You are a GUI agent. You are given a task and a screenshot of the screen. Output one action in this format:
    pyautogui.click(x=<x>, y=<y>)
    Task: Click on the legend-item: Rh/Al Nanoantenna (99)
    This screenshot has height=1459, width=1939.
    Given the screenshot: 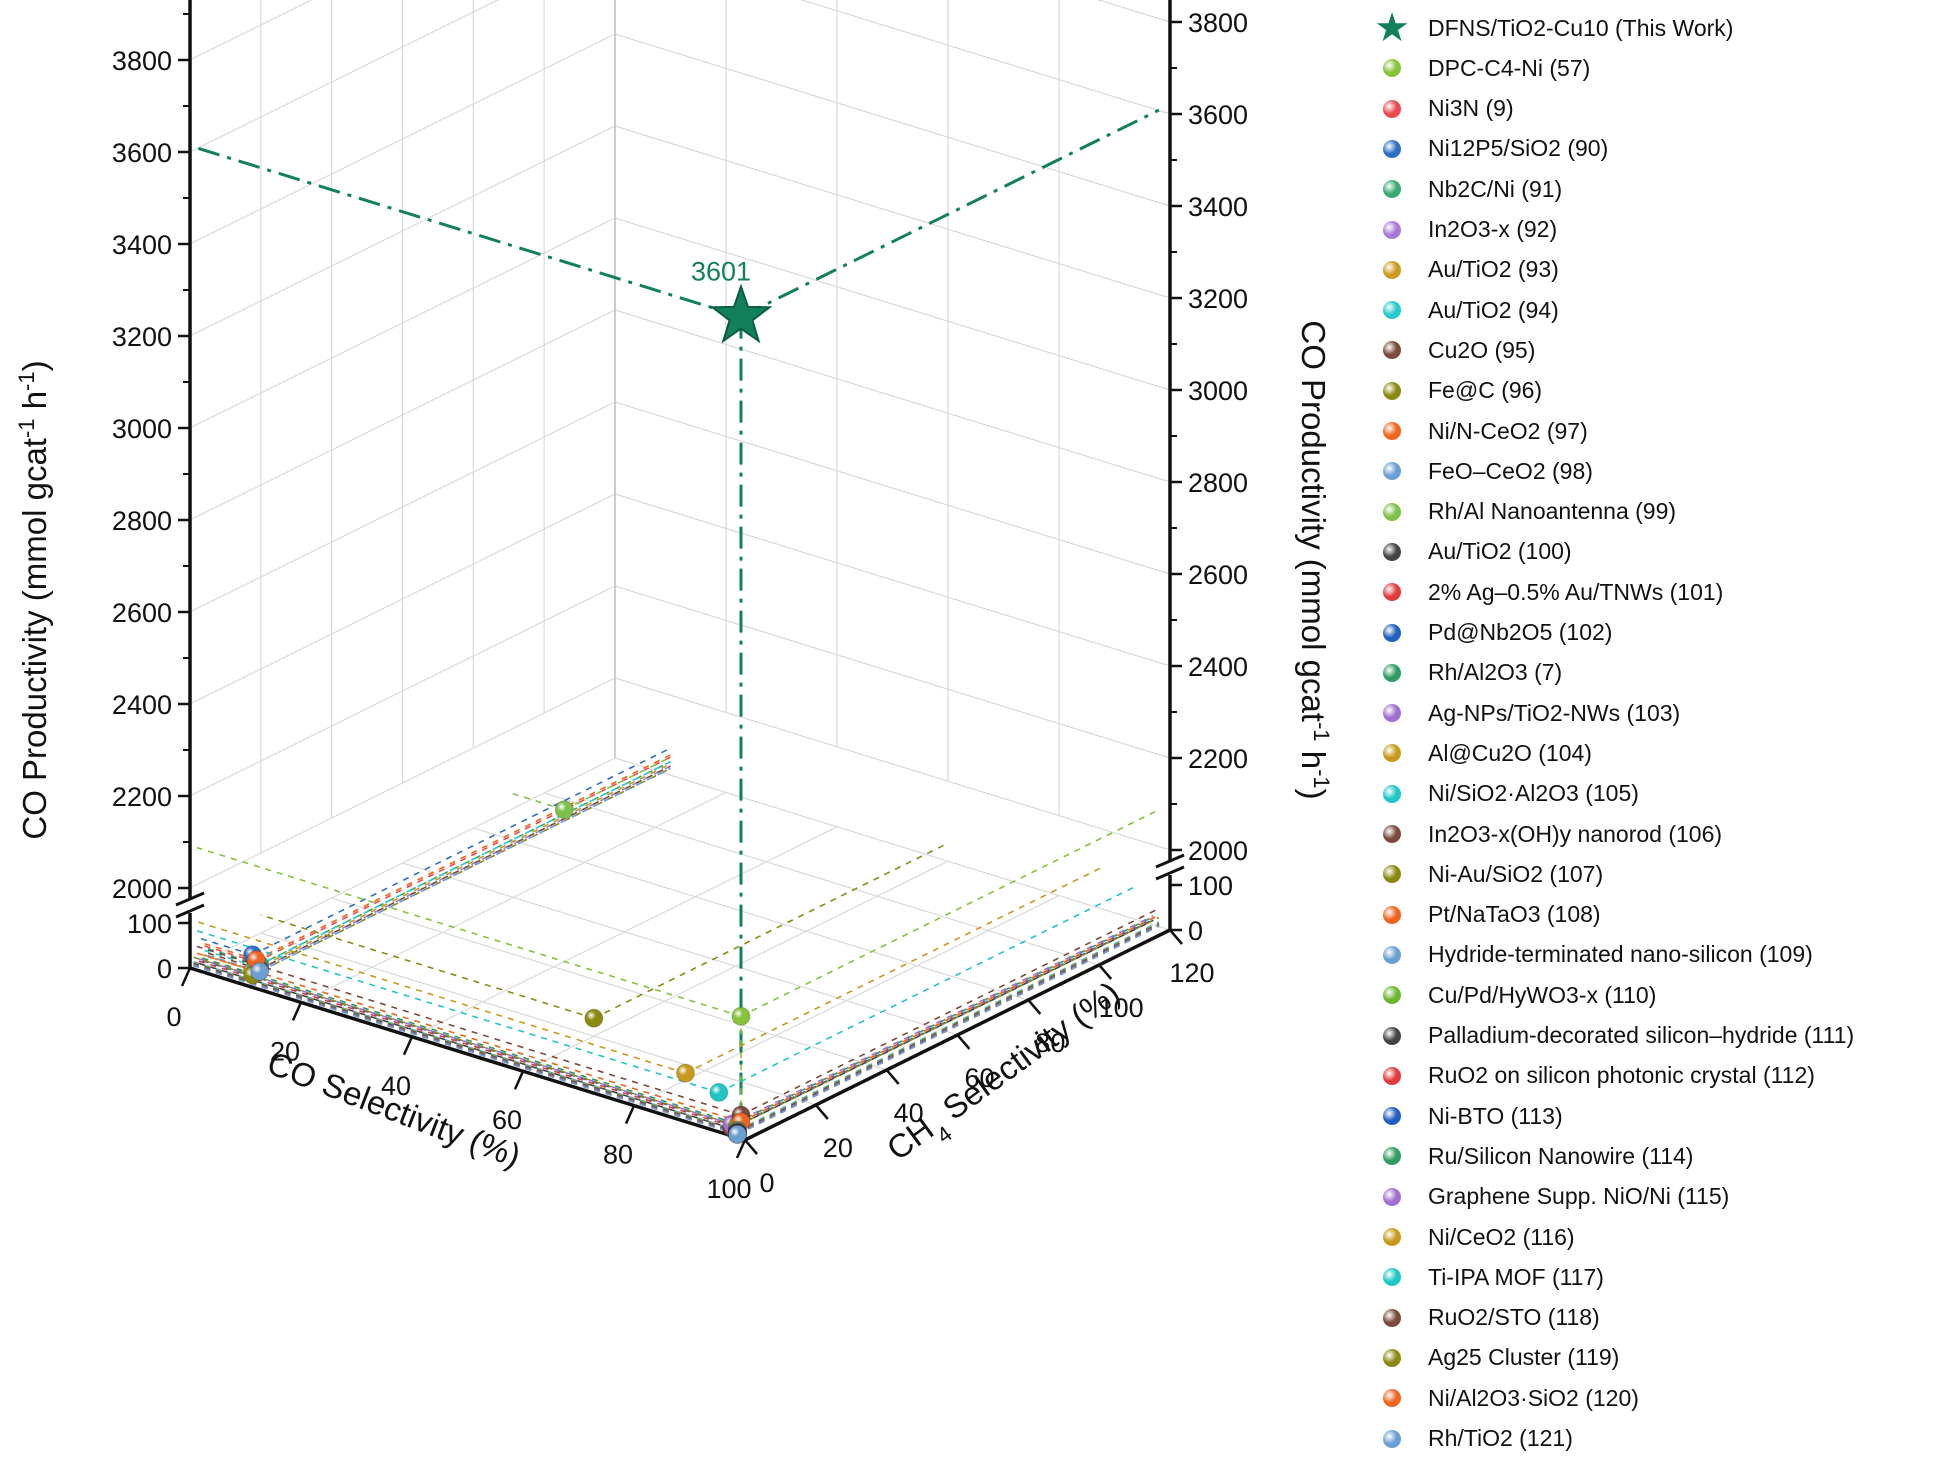 What is the action you would take?
    pyautogui.click(x=1523, y=512)
    